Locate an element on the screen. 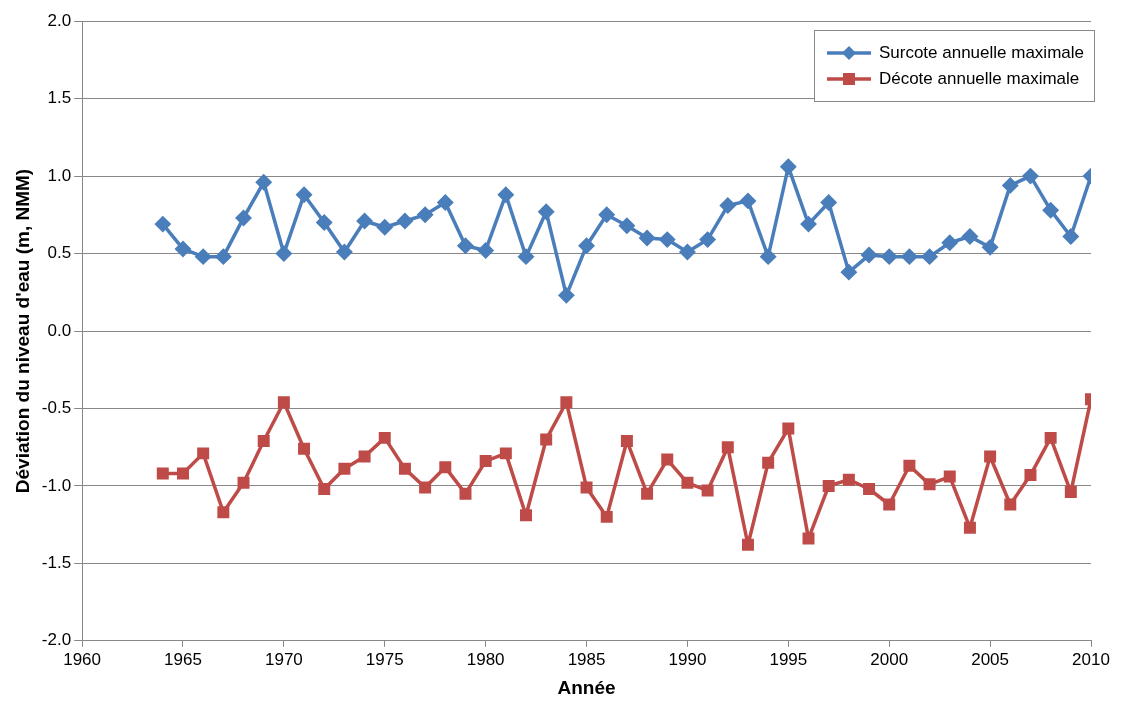  x-tick-label: 1995 is located at coordinates (788, 659).